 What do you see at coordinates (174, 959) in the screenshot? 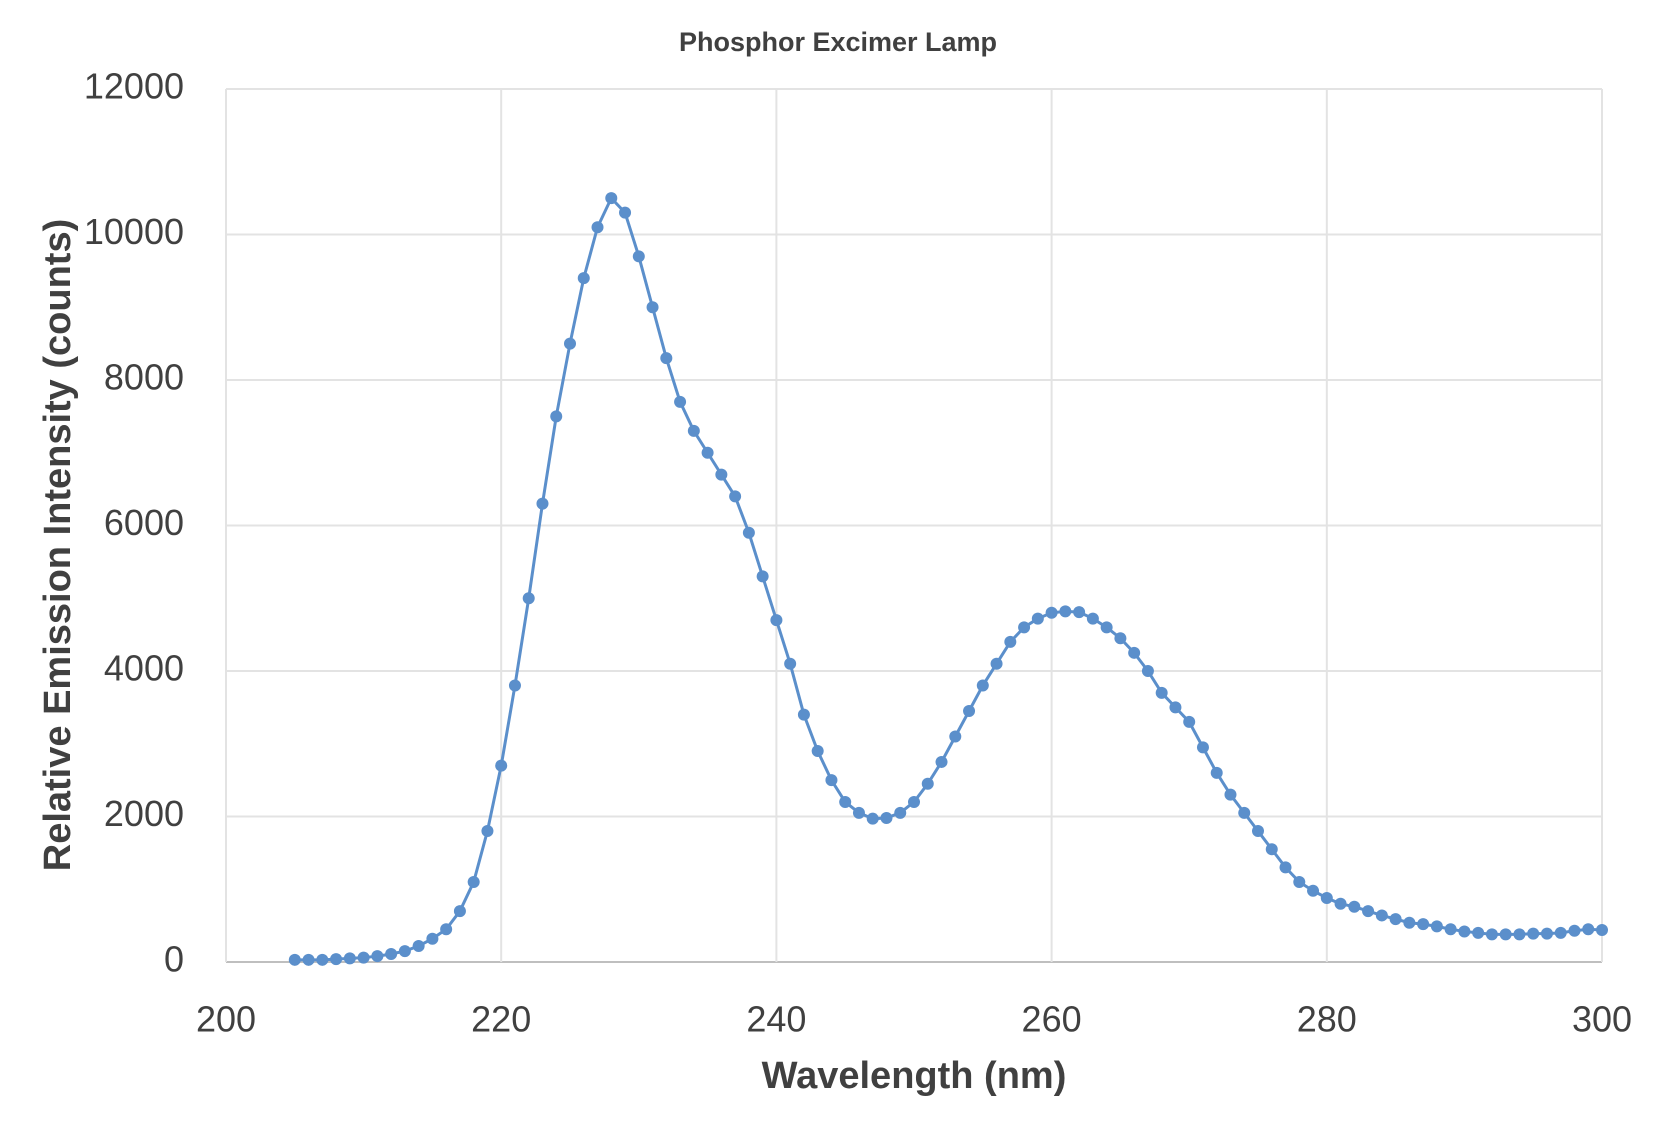
I see `y-tick-label: 0` at bounding box center [174, 959].